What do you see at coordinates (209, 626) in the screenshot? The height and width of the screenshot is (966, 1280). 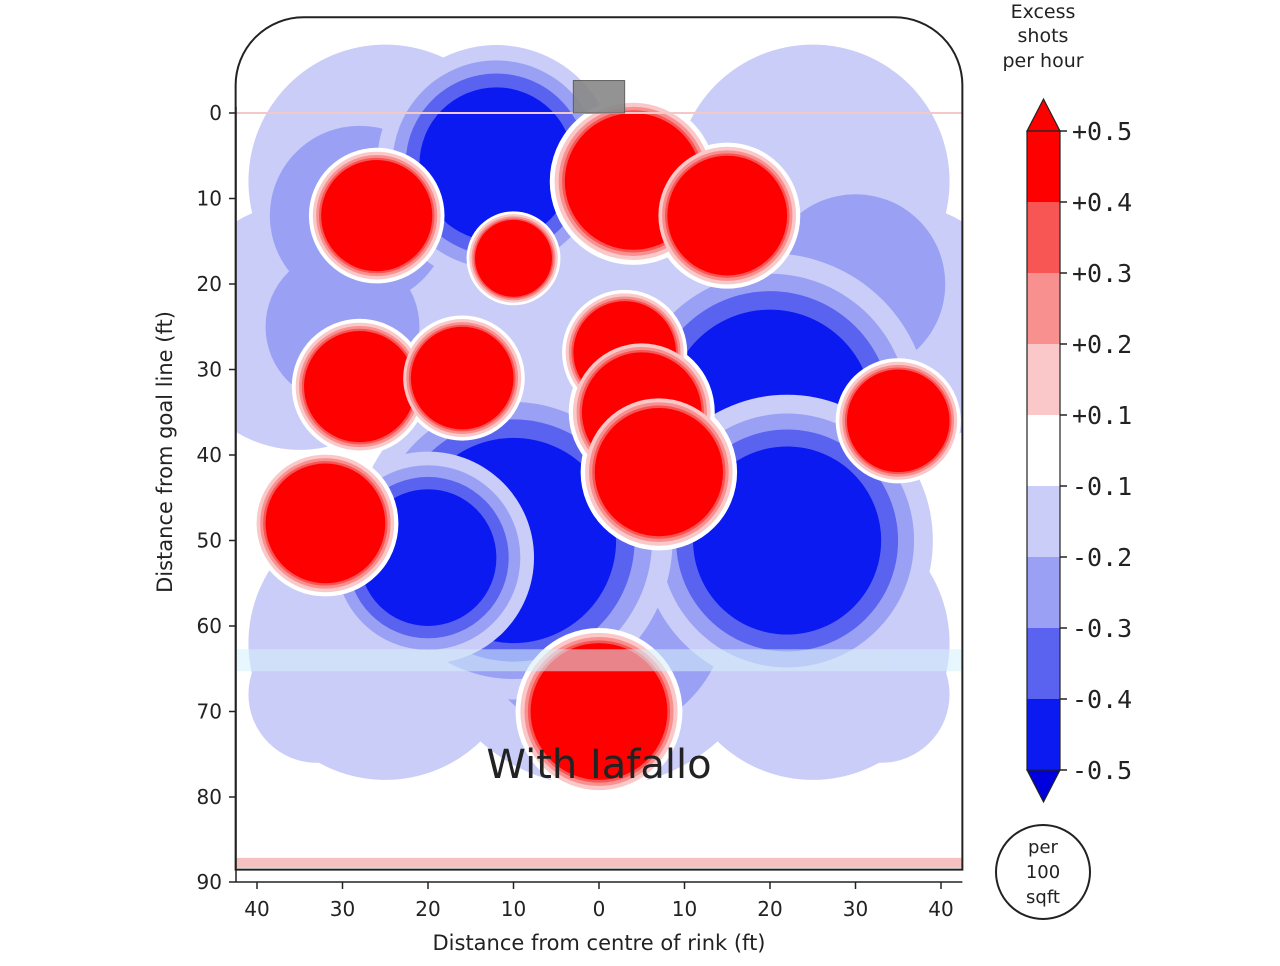 I see `y-tick-label: 60` at bounding box center [209, 626].